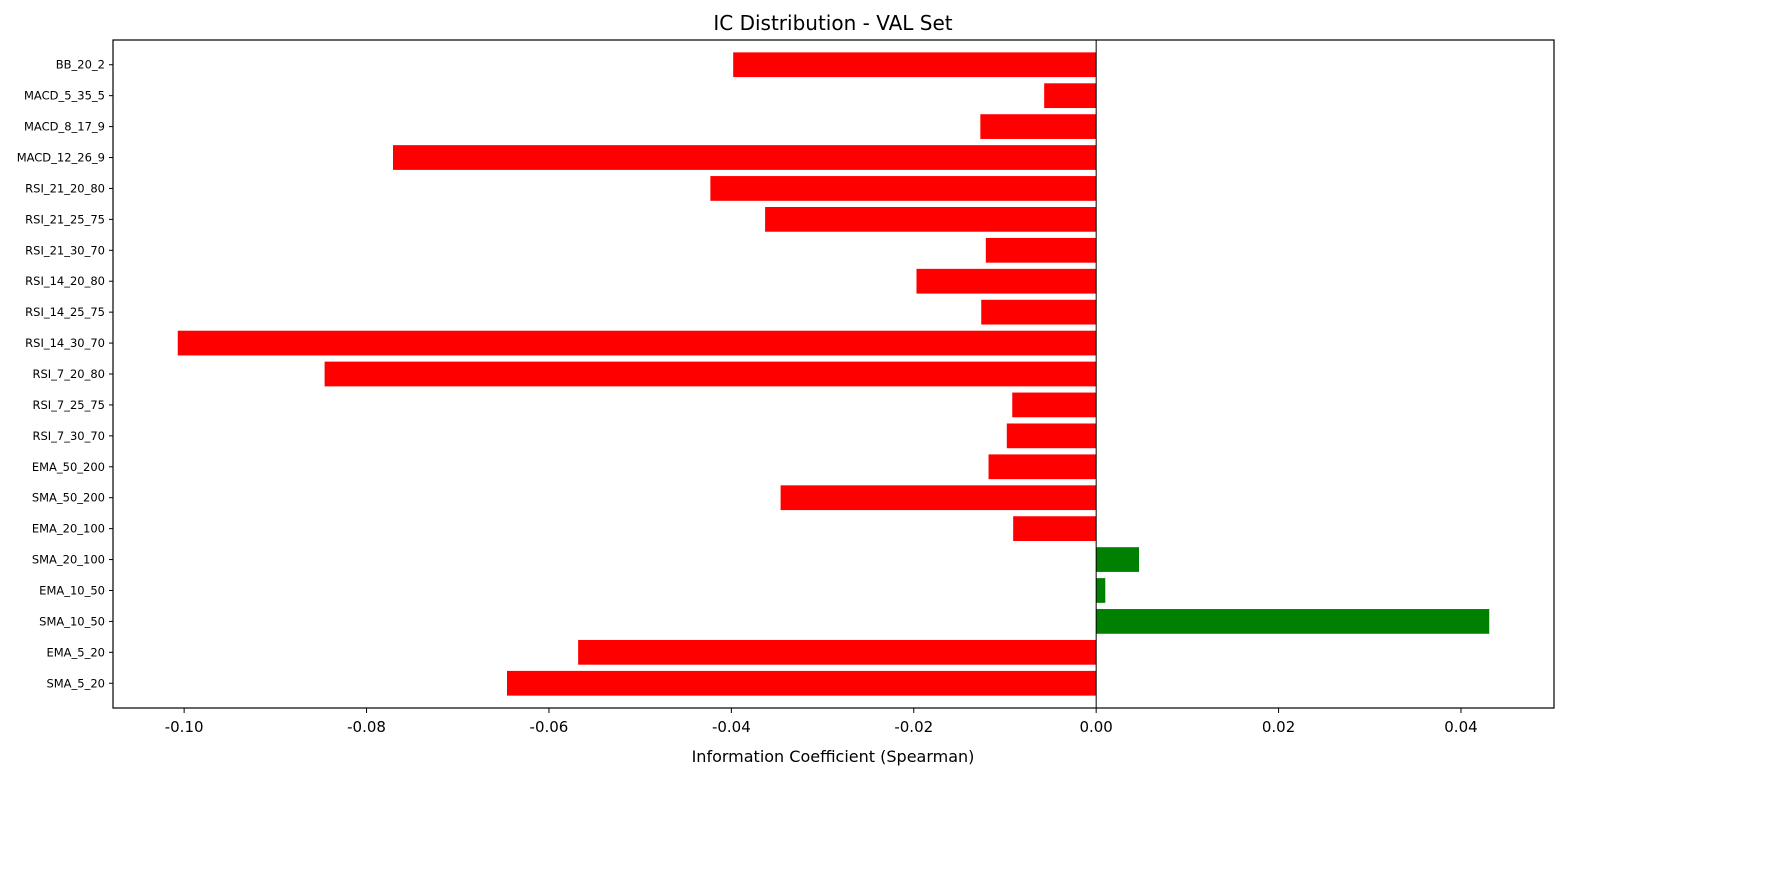 The height and width of the screenshot is (891, 1785). I want to click on x-tick-label: -0.04, so click(731, 727).